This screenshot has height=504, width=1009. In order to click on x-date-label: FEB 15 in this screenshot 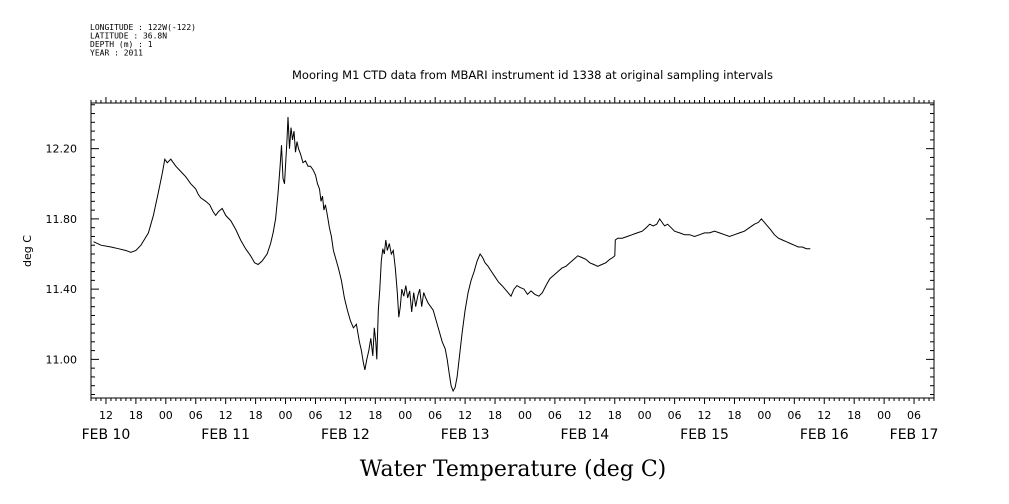, I will do `click(704, 435)`.